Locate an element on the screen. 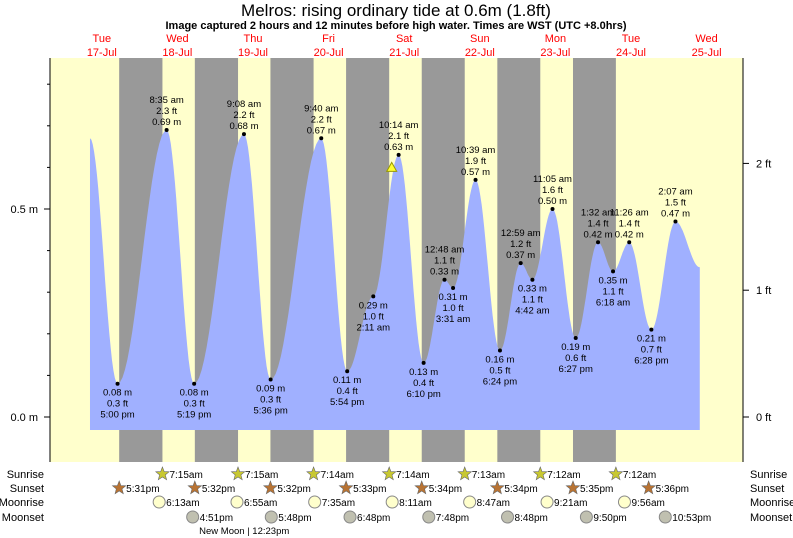 The image size is (793, 538). right-axis-label: 0 ft is located at coordinates (763, 418).